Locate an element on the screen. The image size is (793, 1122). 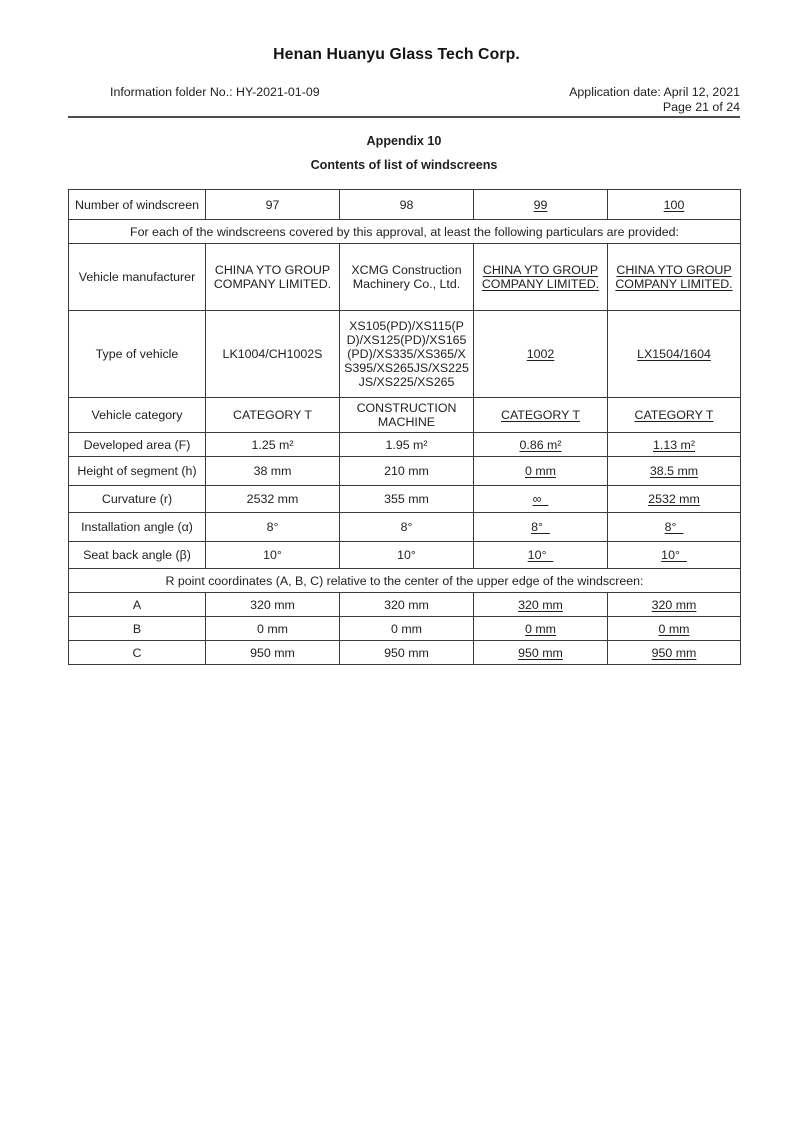
row-number-of-windscreen: Number of windscreen 97 98 99 100 is located at coordinates (404, 204).